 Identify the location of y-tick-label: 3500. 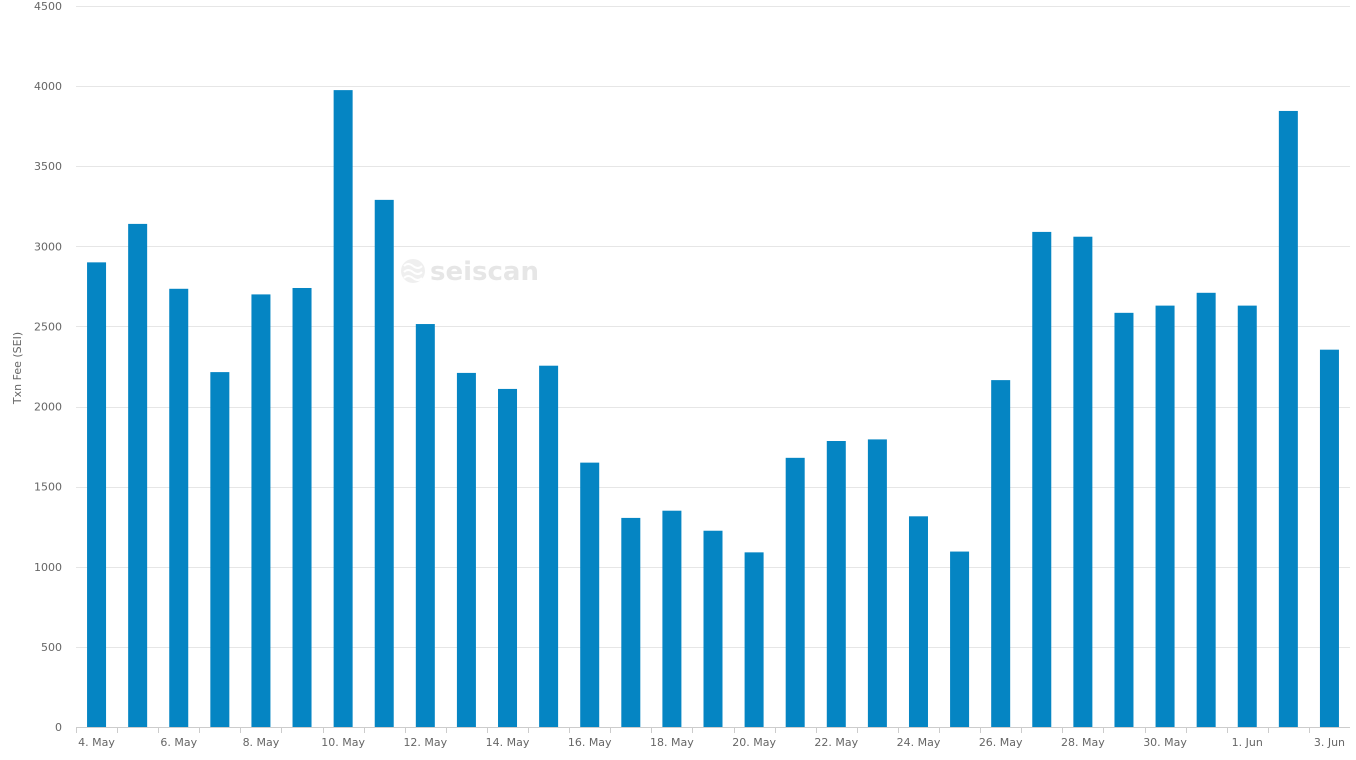
(48, 166).